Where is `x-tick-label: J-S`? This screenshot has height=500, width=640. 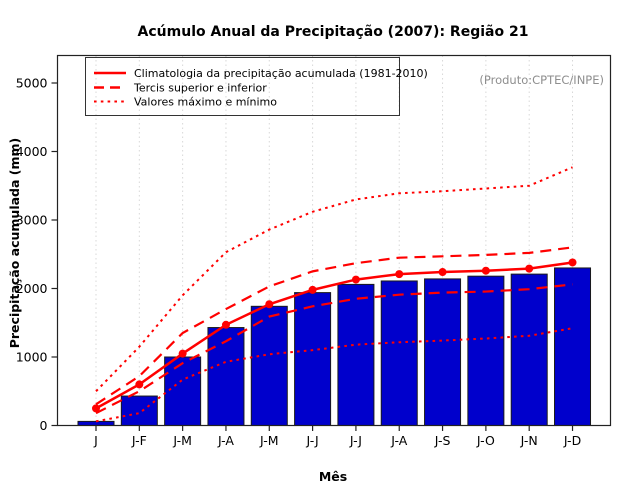
x-tick-label: J-S is located at coordinates (442, 440).